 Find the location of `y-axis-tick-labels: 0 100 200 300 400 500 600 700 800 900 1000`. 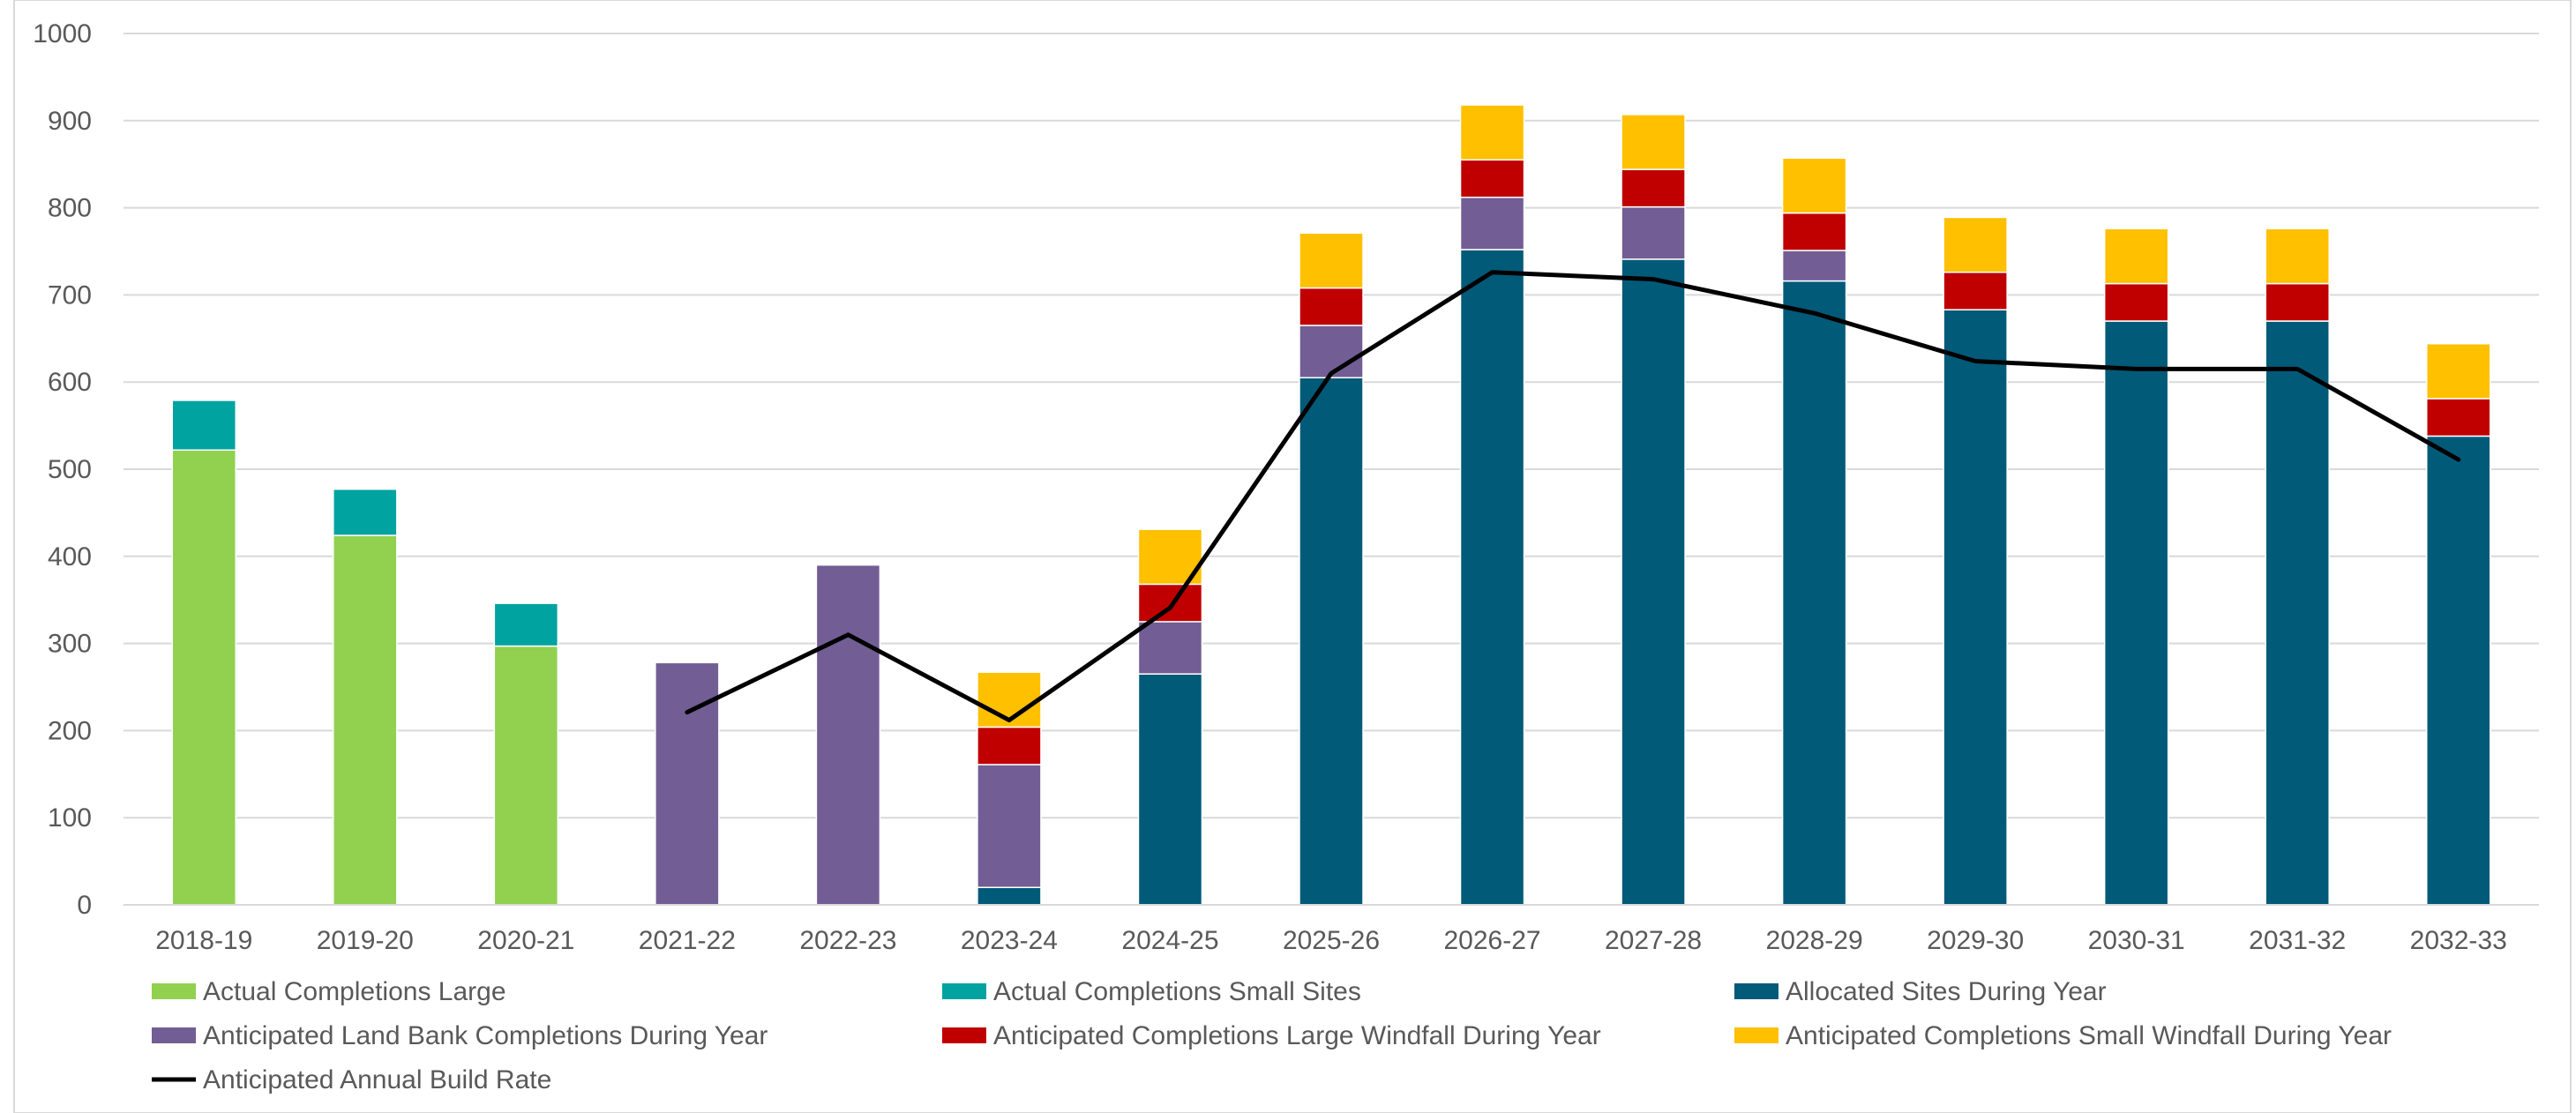

y-axis-tick-labels: 0 100 200 300 400 500 600 700 800 900 1000 is located at coordinates (63, 469).